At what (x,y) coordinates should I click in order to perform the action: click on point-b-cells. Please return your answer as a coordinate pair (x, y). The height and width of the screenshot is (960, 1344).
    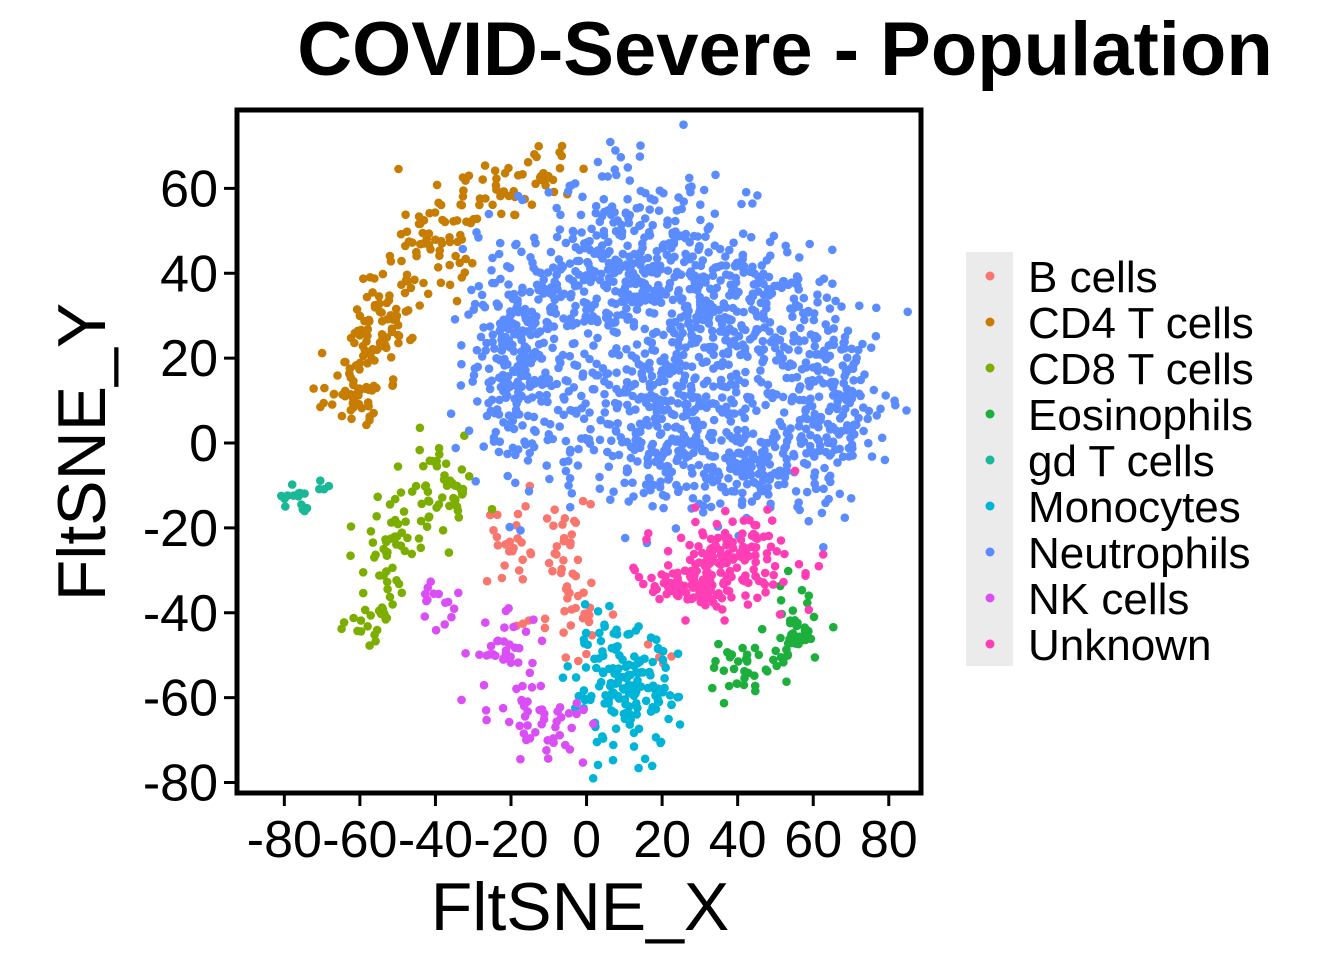
    Looking at the image, I should click on (510, 542).